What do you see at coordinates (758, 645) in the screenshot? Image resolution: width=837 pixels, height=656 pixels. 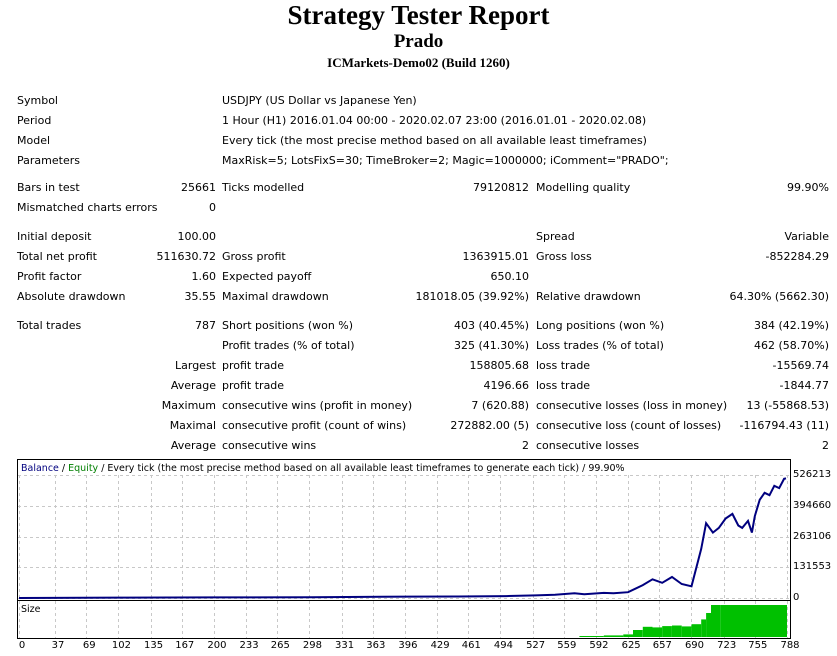 I see `x-tick-label: 755` at bounding box center [758, 645].